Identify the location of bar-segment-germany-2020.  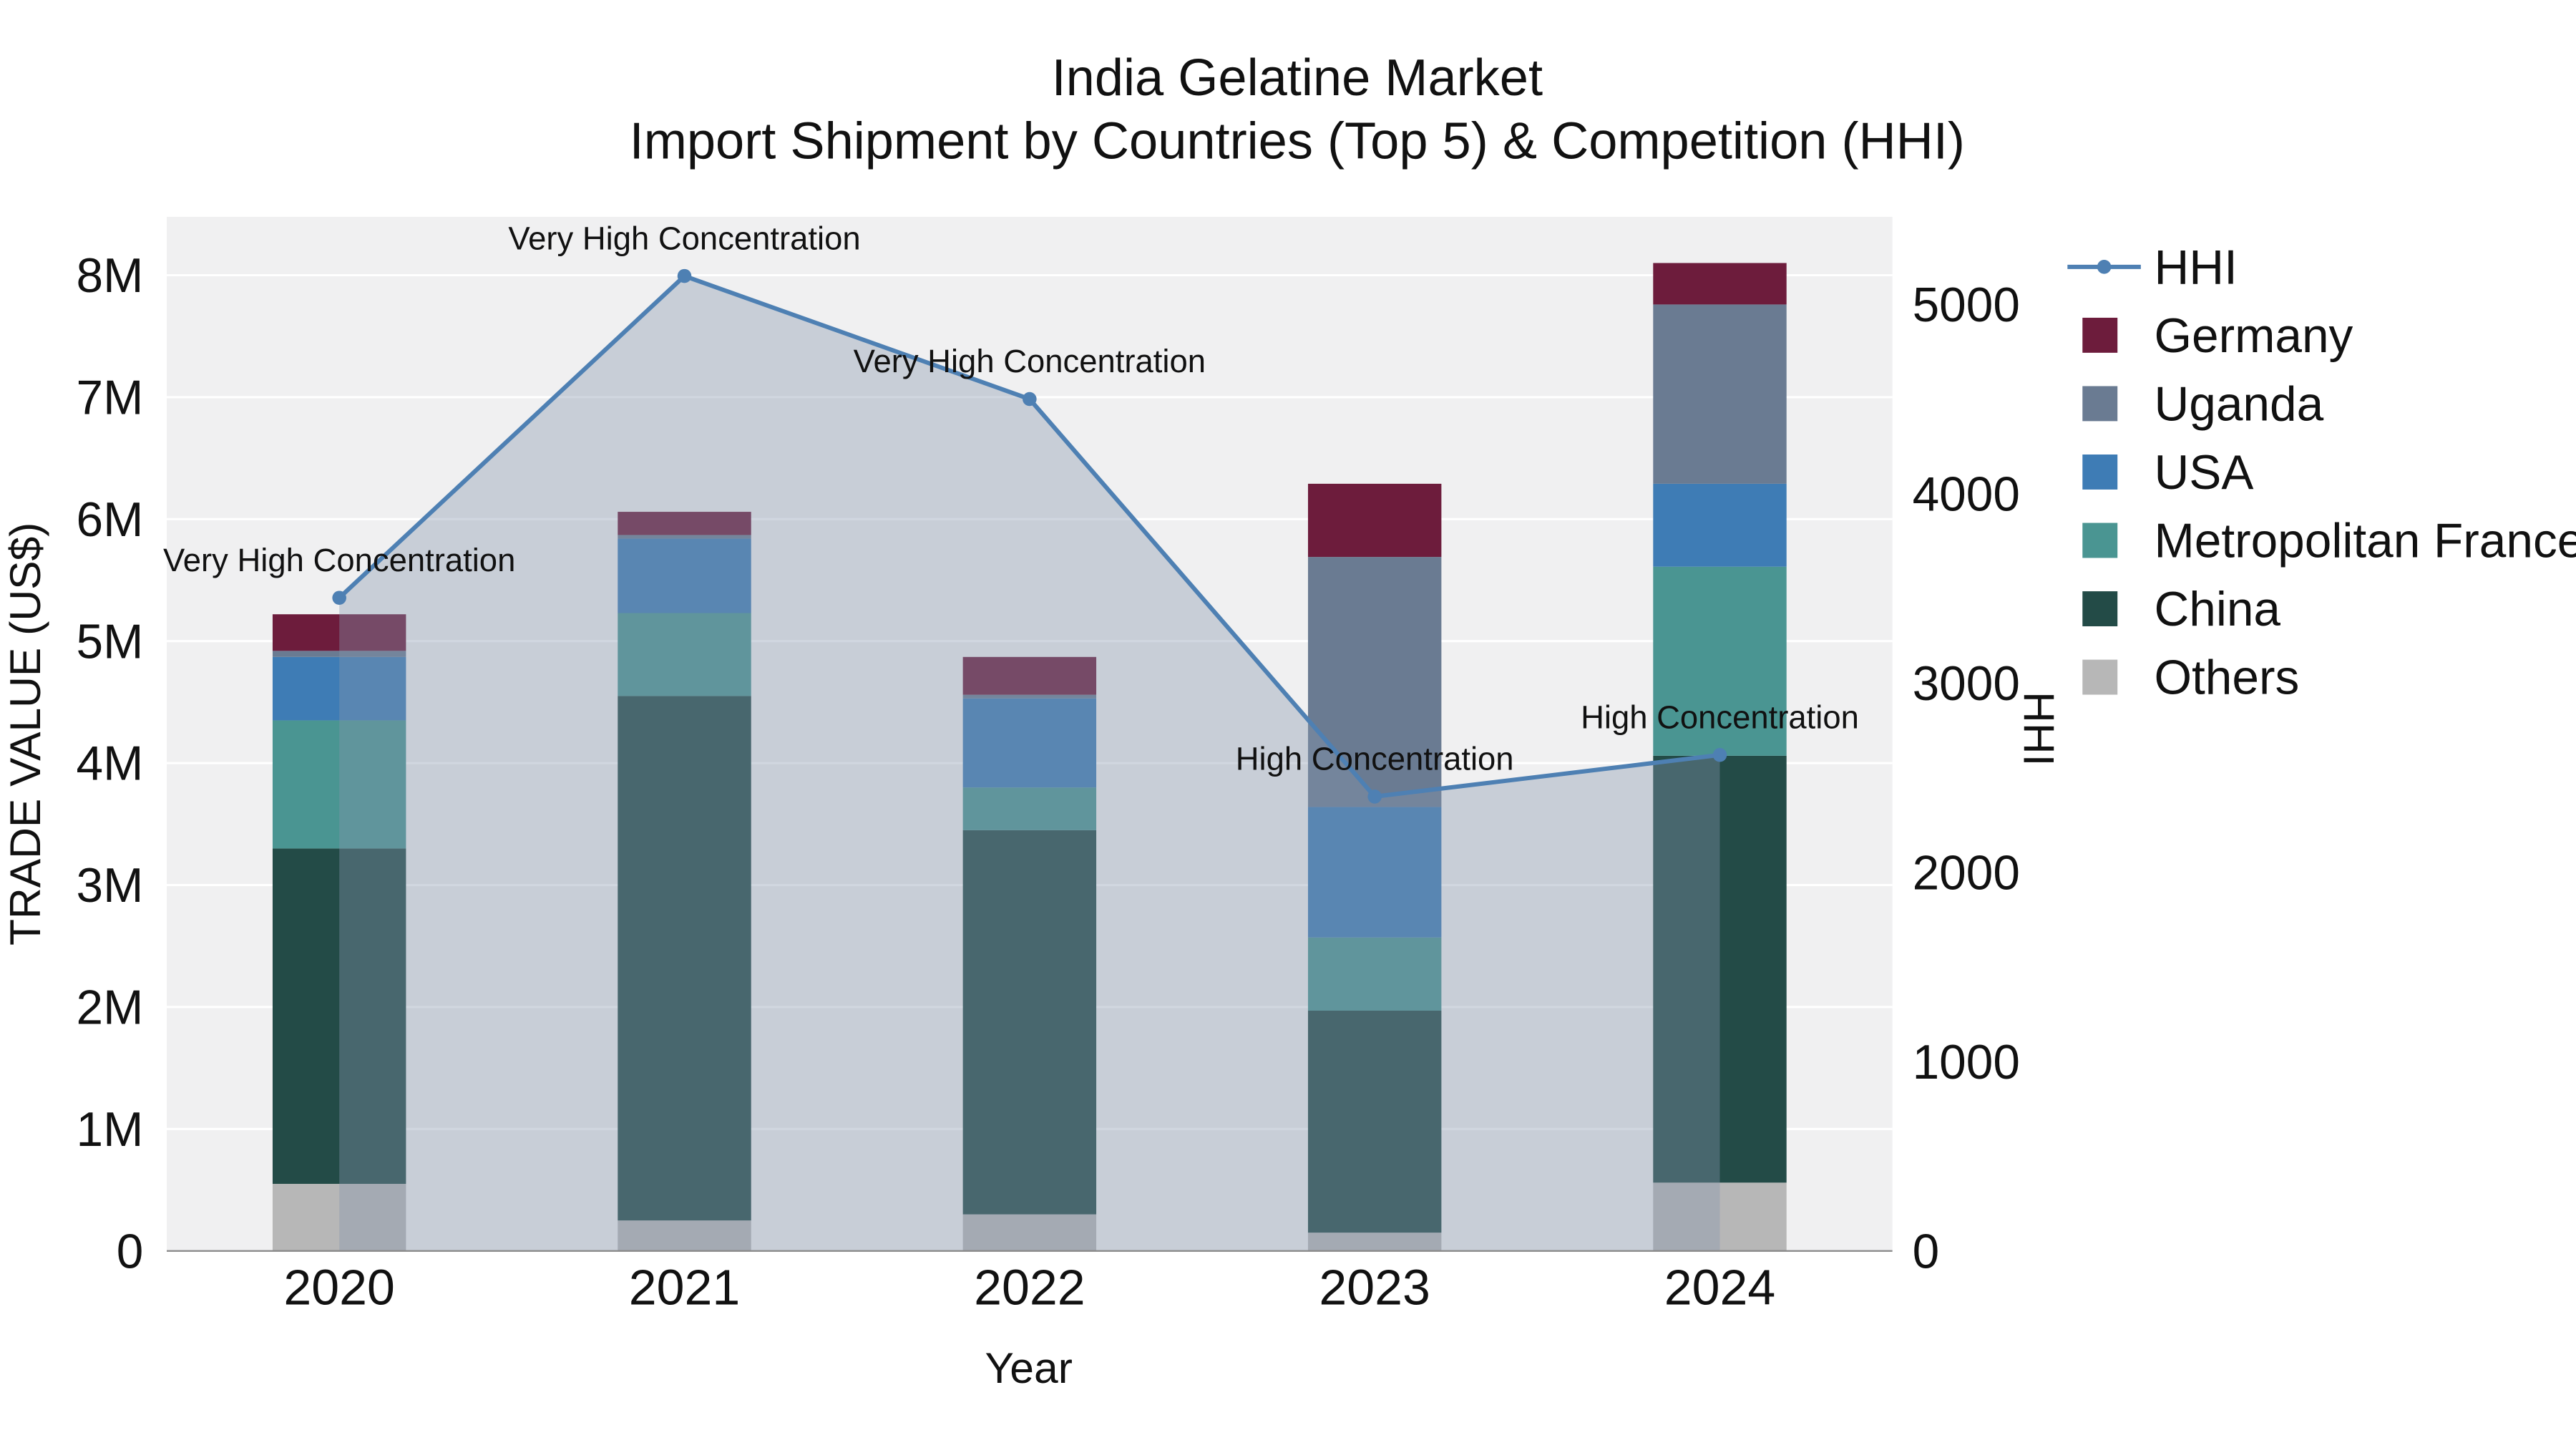
(339, 632).